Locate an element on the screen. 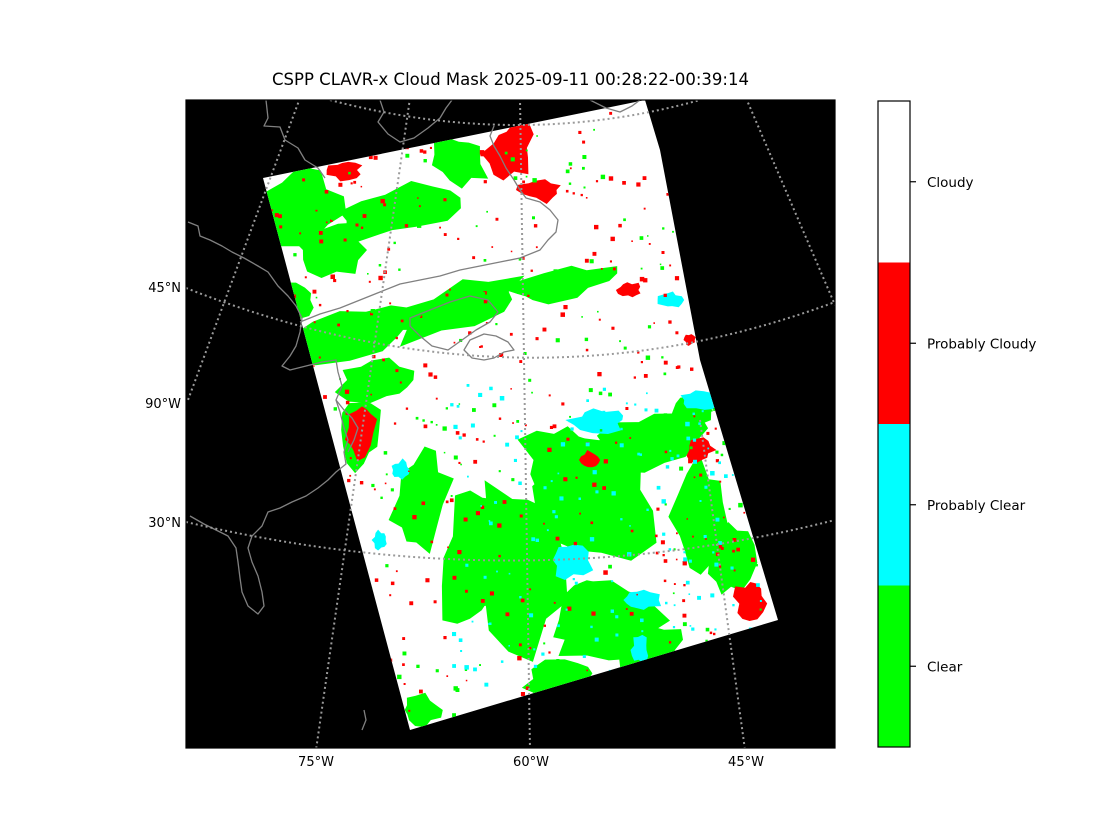 This screenshot has height=840, width=1120. meridian-45w-lower is located at coordinates (722, 583).